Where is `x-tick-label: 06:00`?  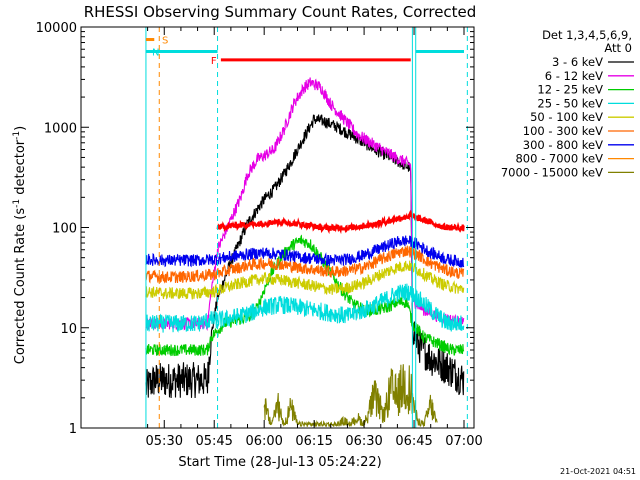 x-tick-label: 06:00 is located at coordinates (263, 441).